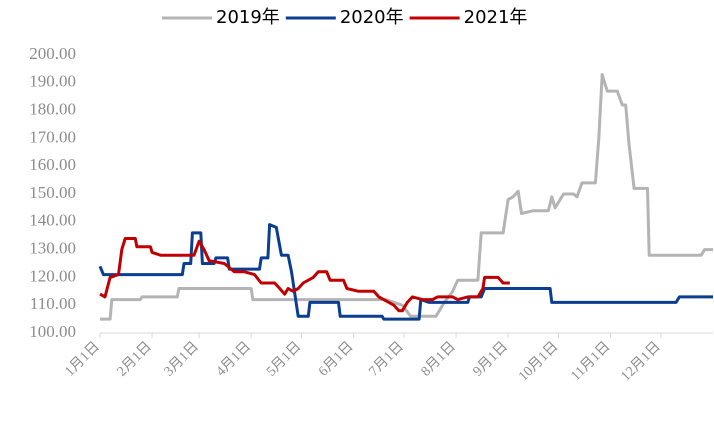  What do you see at coordinates (52, 192) in the screenshot?
I see `y-tick-label: 150.00` at bounding box center [52, 192].